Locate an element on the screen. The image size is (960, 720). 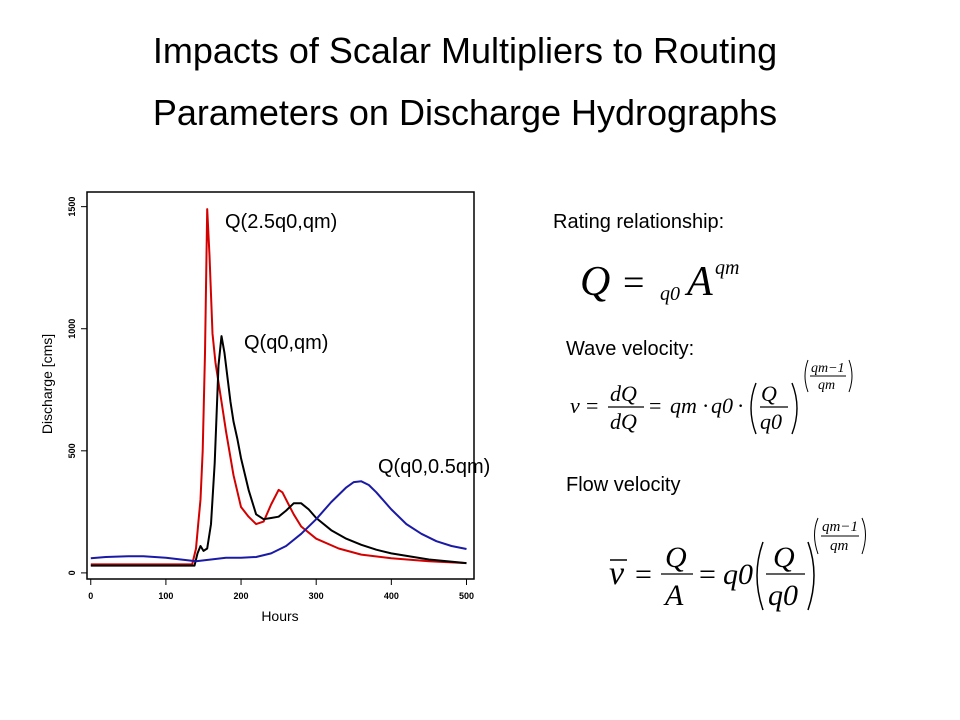
slide-title-line-1: Impacts of Scalar Multipliers to Routing is located at coordinates (465, 50).